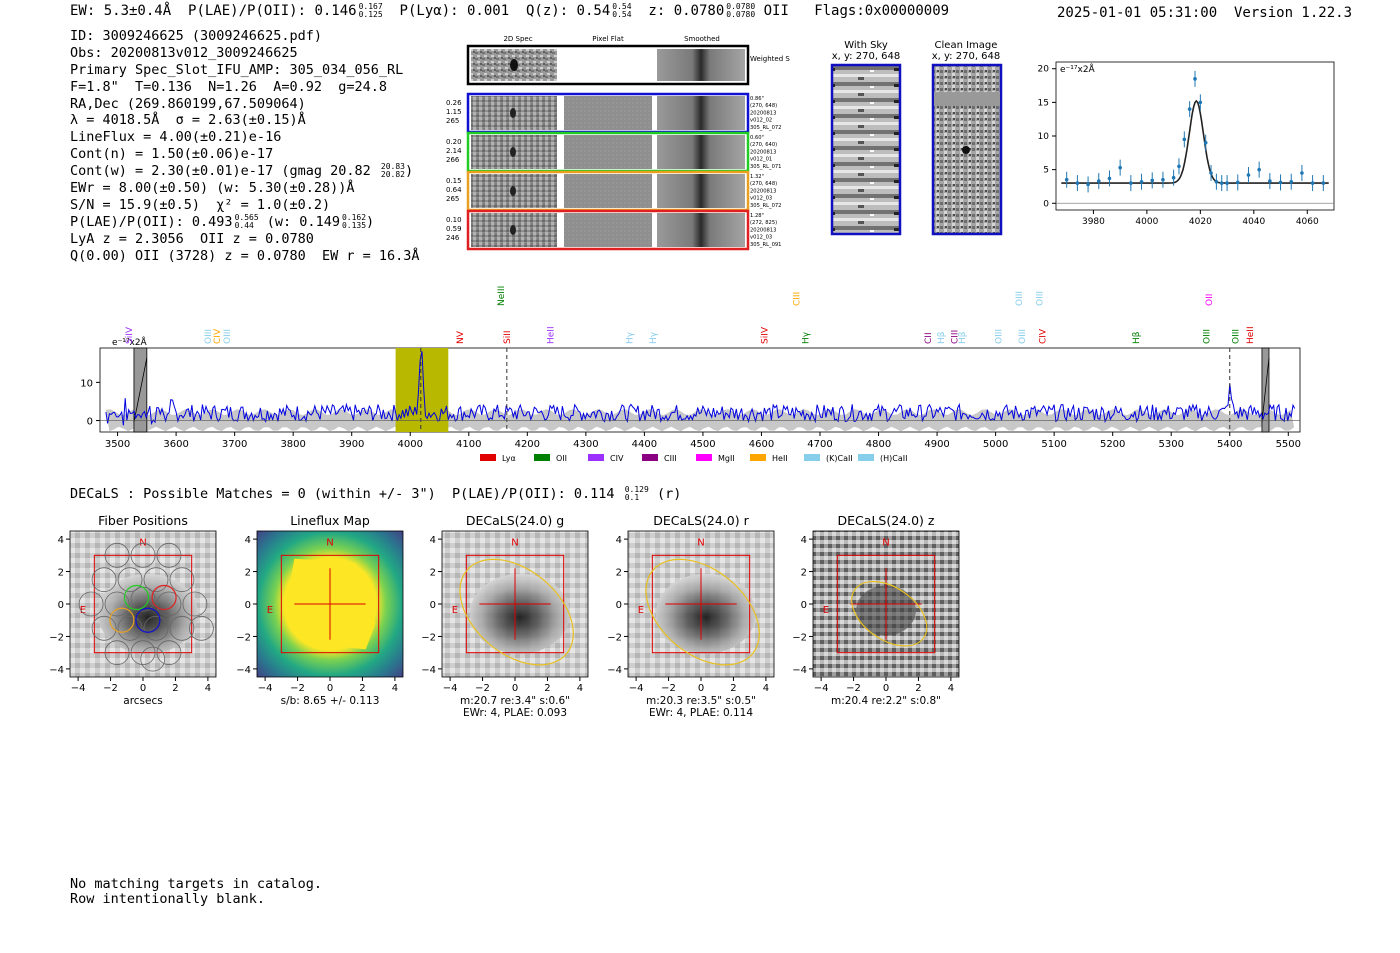  What do you see at coordinates (454, 181) in the screenshot?
I see `cutout-row-left-value: 0.15` at bounding box center [454, 181].